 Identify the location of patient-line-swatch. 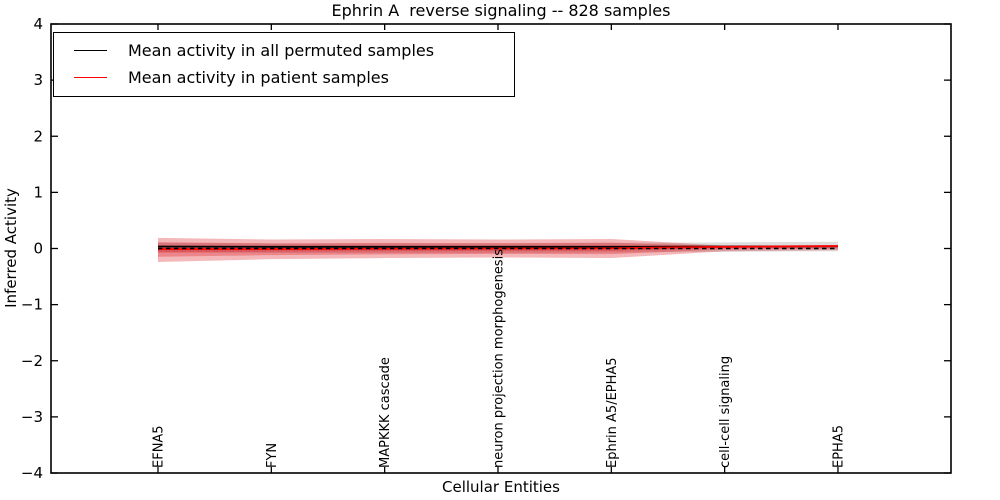
(90, 77).